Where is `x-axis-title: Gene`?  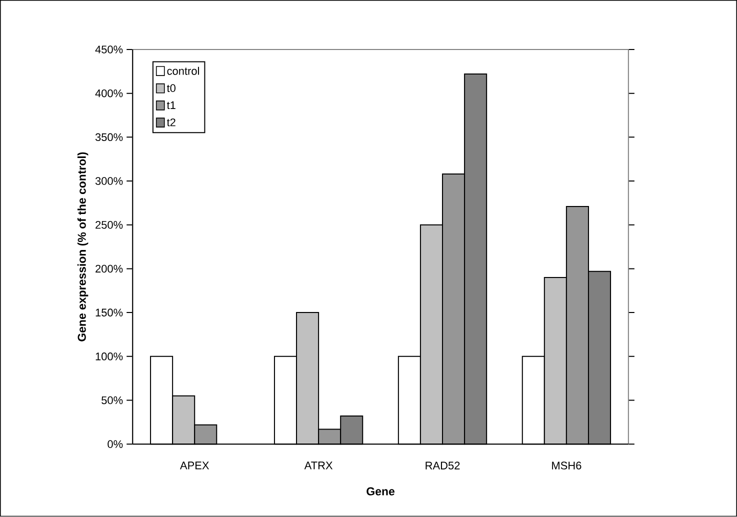 x-axis-title: Gene is located at coordinates (380, 491).